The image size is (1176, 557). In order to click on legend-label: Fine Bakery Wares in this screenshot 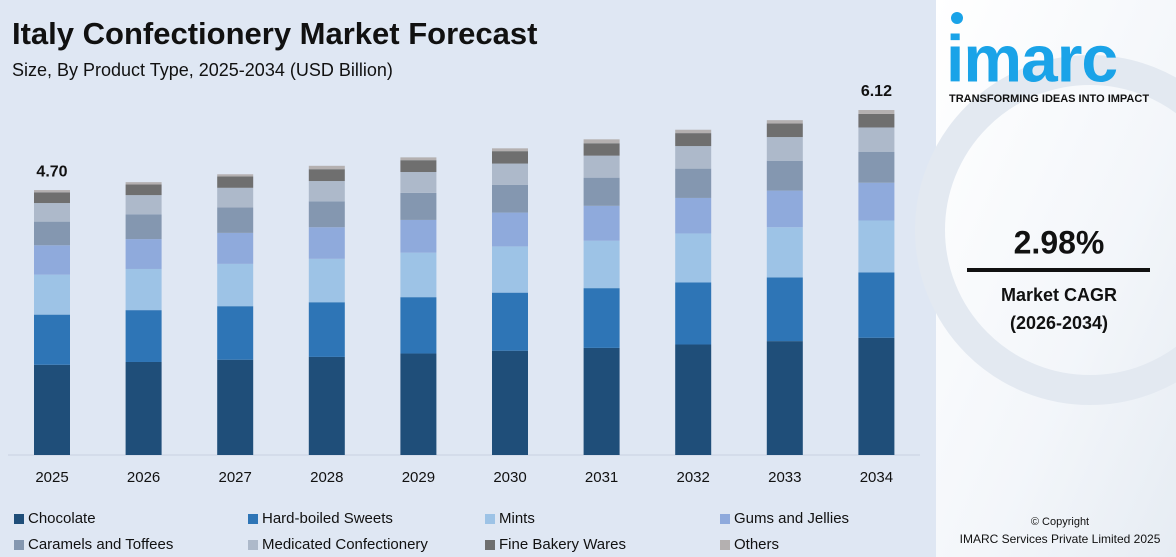, I will do `click(562, 544)`.